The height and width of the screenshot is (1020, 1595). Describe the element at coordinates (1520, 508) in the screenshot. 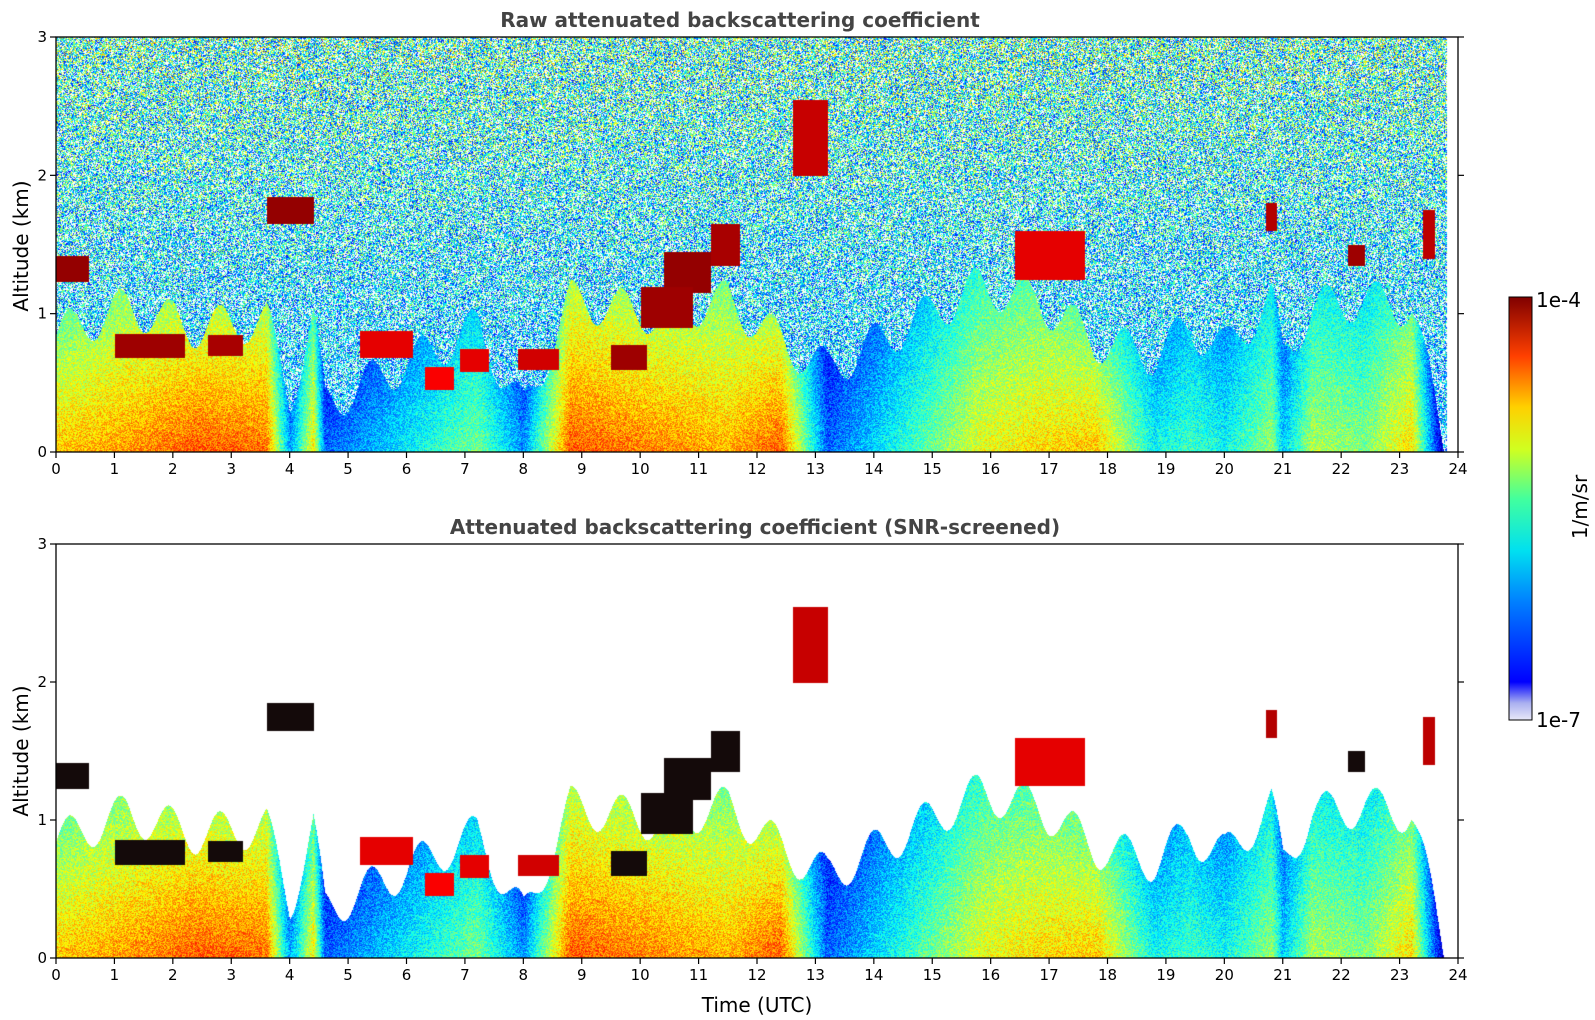

I see `colorbar-gradient` at that location.